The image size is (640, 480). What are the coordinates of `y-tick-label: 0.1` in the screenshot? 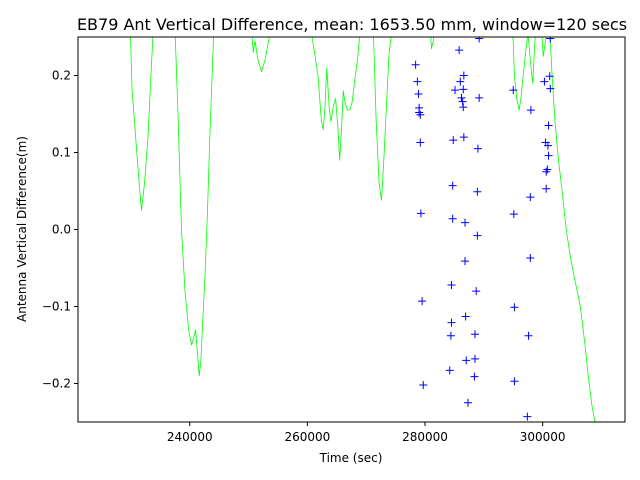 It's located at (61, 153).